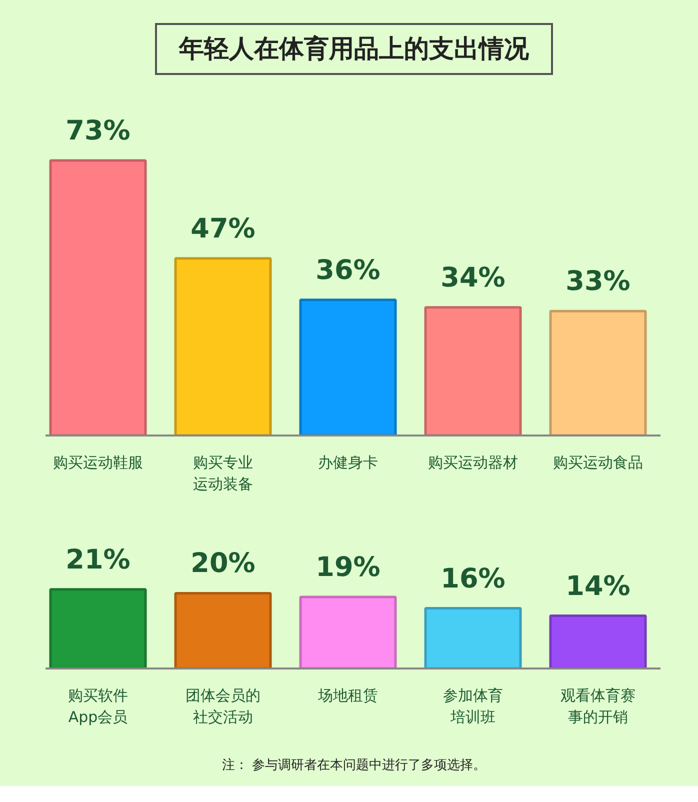 This screenshot has height=802, width=698. What do you see at coordinates (348, 567) in the screenshot?
I see `data-label: 19%` at bounding box center [348, 567].